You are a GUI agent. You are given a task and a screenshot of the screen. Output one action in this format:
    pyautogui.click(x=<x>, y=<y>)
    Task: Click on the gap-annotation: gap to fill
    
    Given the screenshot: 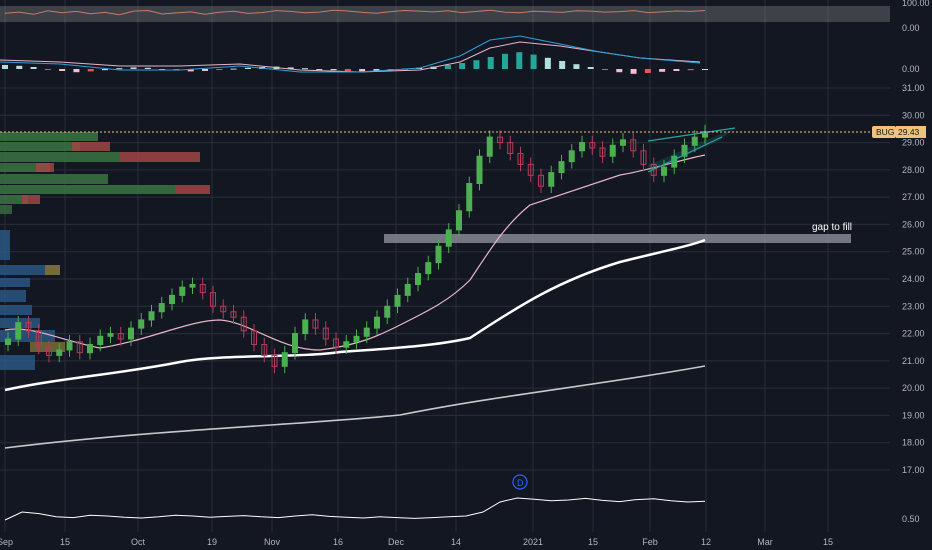 What is the action you would take?
    pyautogui.click(x=832, y=227)
    